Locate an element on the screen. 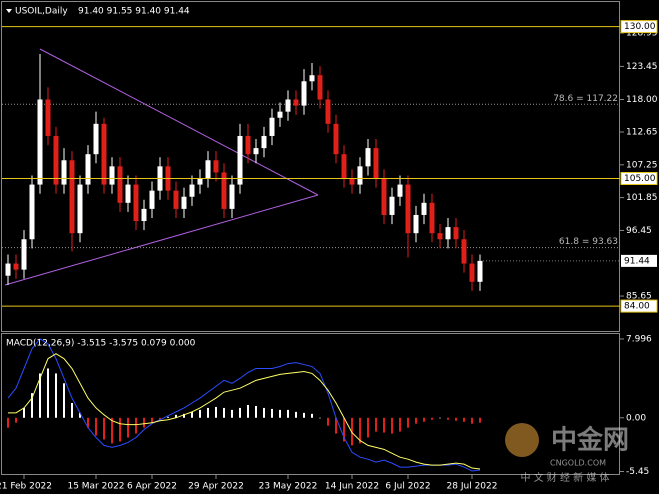 The height and width of the screenshot is (494, 659). last-price-tag is located at coordinates (639, 260).